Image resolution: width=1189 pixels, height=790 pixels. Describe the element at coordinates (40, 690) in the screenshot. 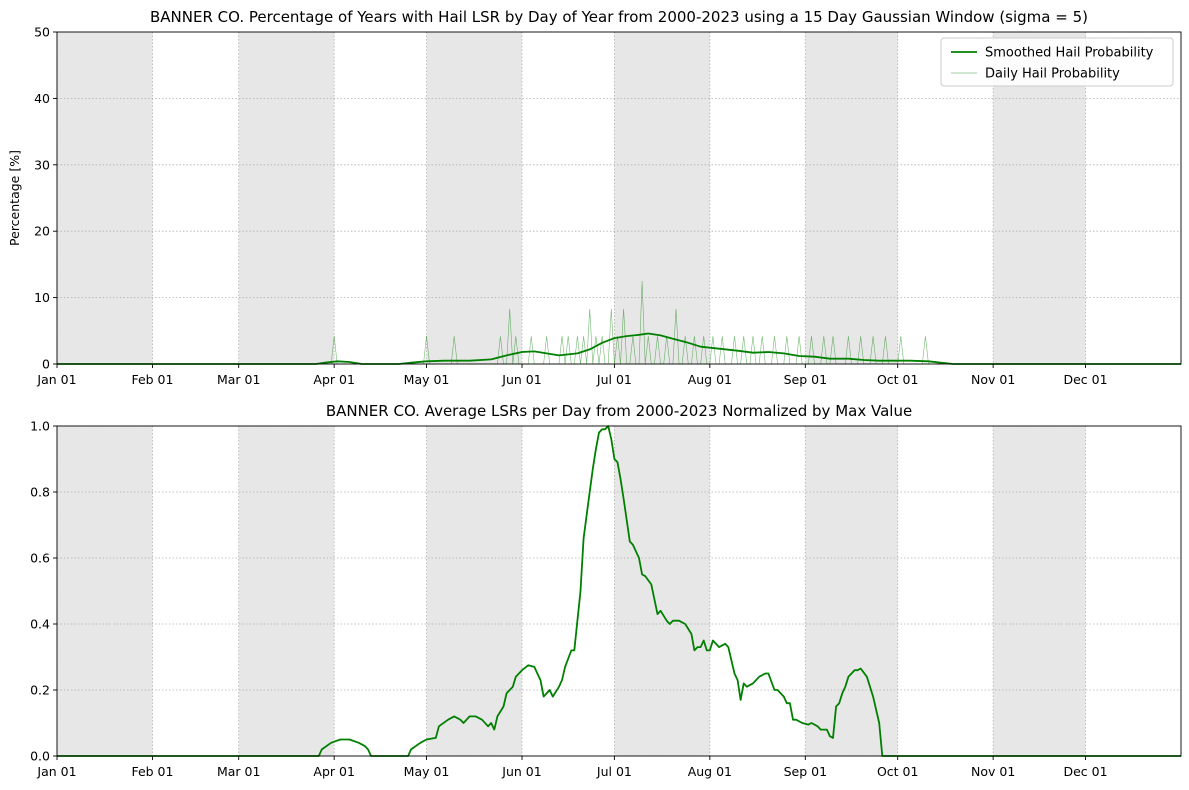

I see `y-tick-label: 0.2` at that location.